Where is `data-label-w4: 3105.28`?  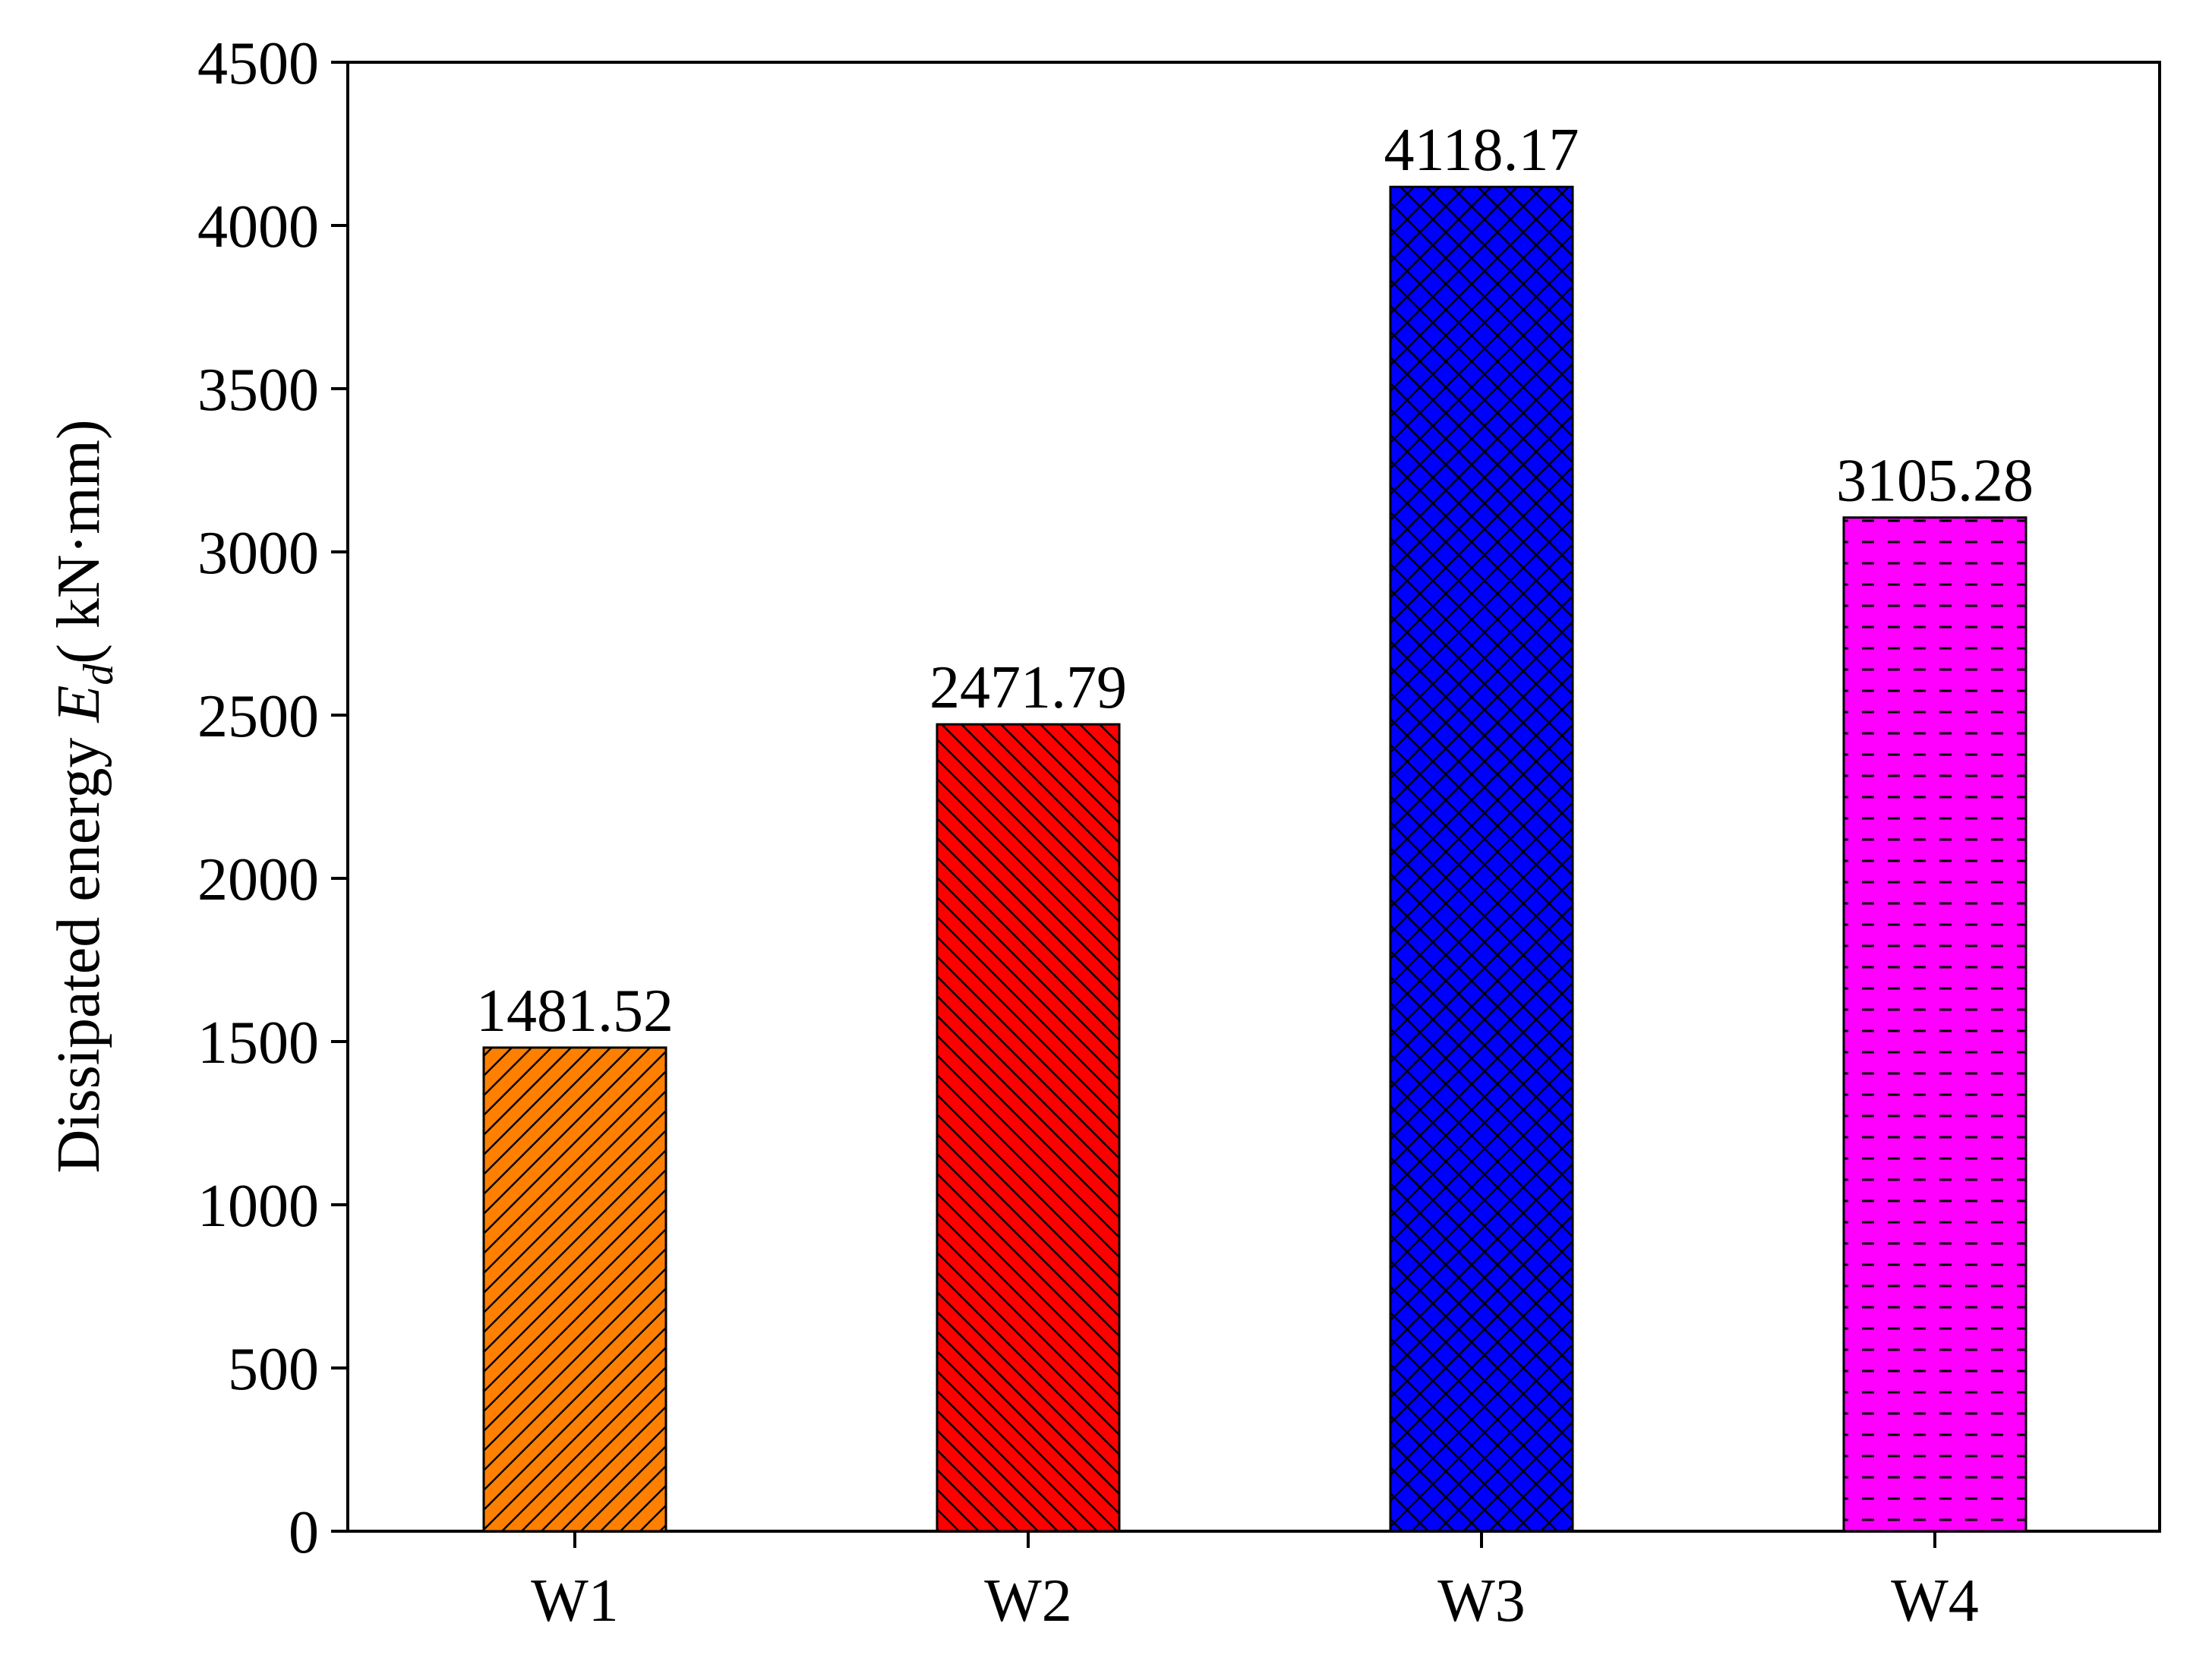
data-label-w4: 3105.28 is located at coordinates (1935, 481).